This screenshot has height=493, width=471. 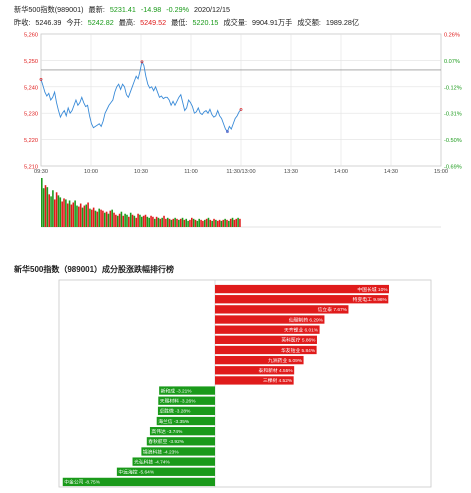 I want to click on y-right-tick-label: 0.26%, so click(x=452, y=36).